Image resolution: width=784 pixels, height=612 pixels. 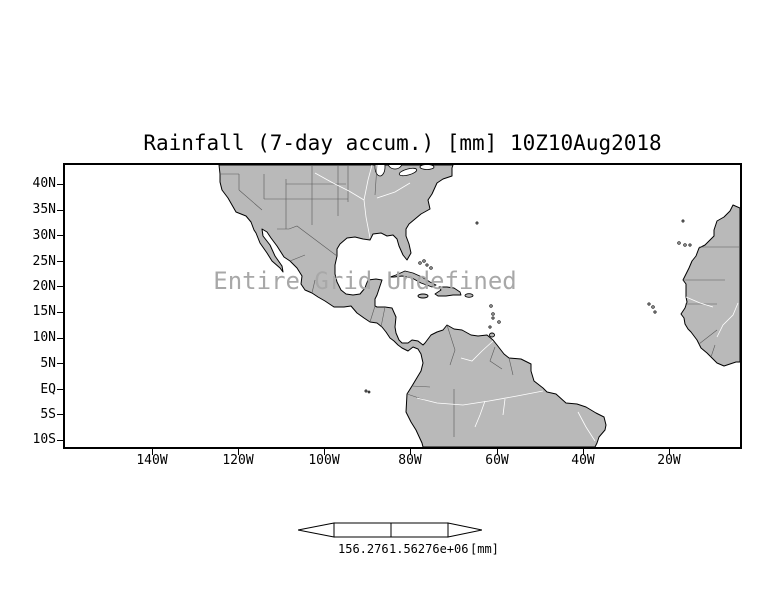 What do you see at coordinates (410, 460) in the screenshot?
I see `x-axis-tick-label: 80W` at bounding box center [410, 460].